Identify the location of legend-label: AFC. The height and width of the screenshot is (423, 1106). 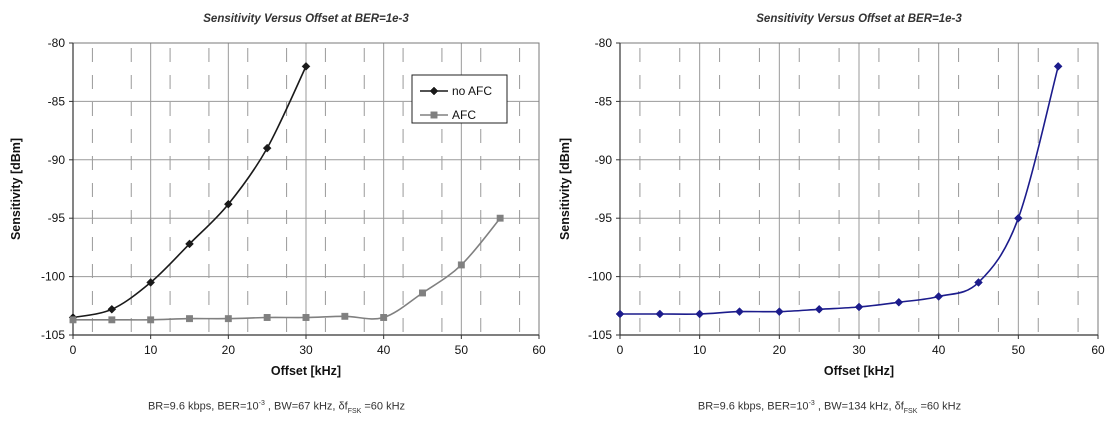
(464, 115).